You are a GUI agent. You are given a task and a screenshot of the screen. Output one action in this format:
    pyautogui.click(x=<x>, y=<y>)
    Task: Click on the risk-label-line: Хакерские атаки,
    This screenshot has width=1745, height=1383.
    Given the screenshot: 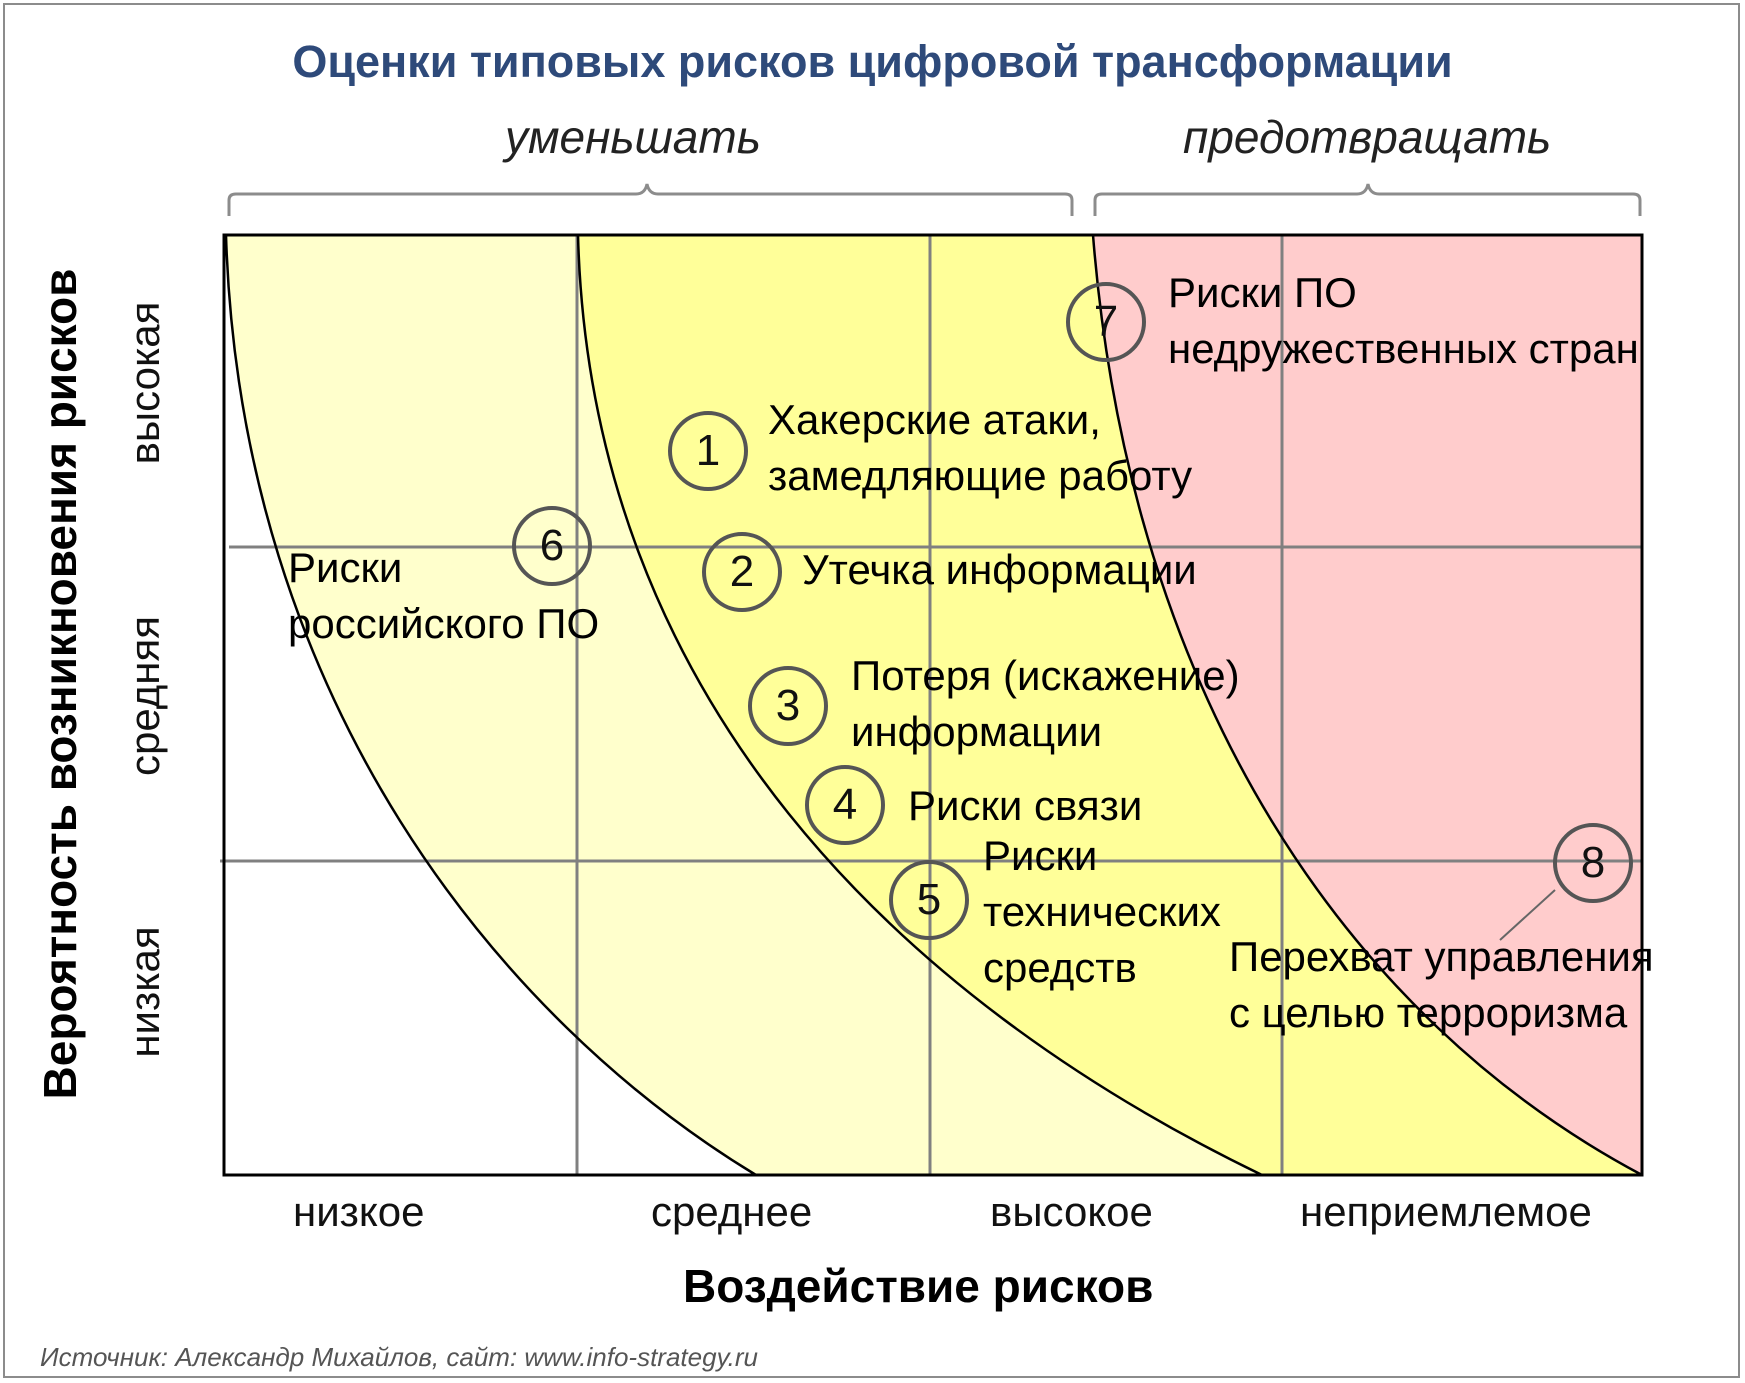 What is the action you would take?
    pyautogui.click(x=934, y=419)
    